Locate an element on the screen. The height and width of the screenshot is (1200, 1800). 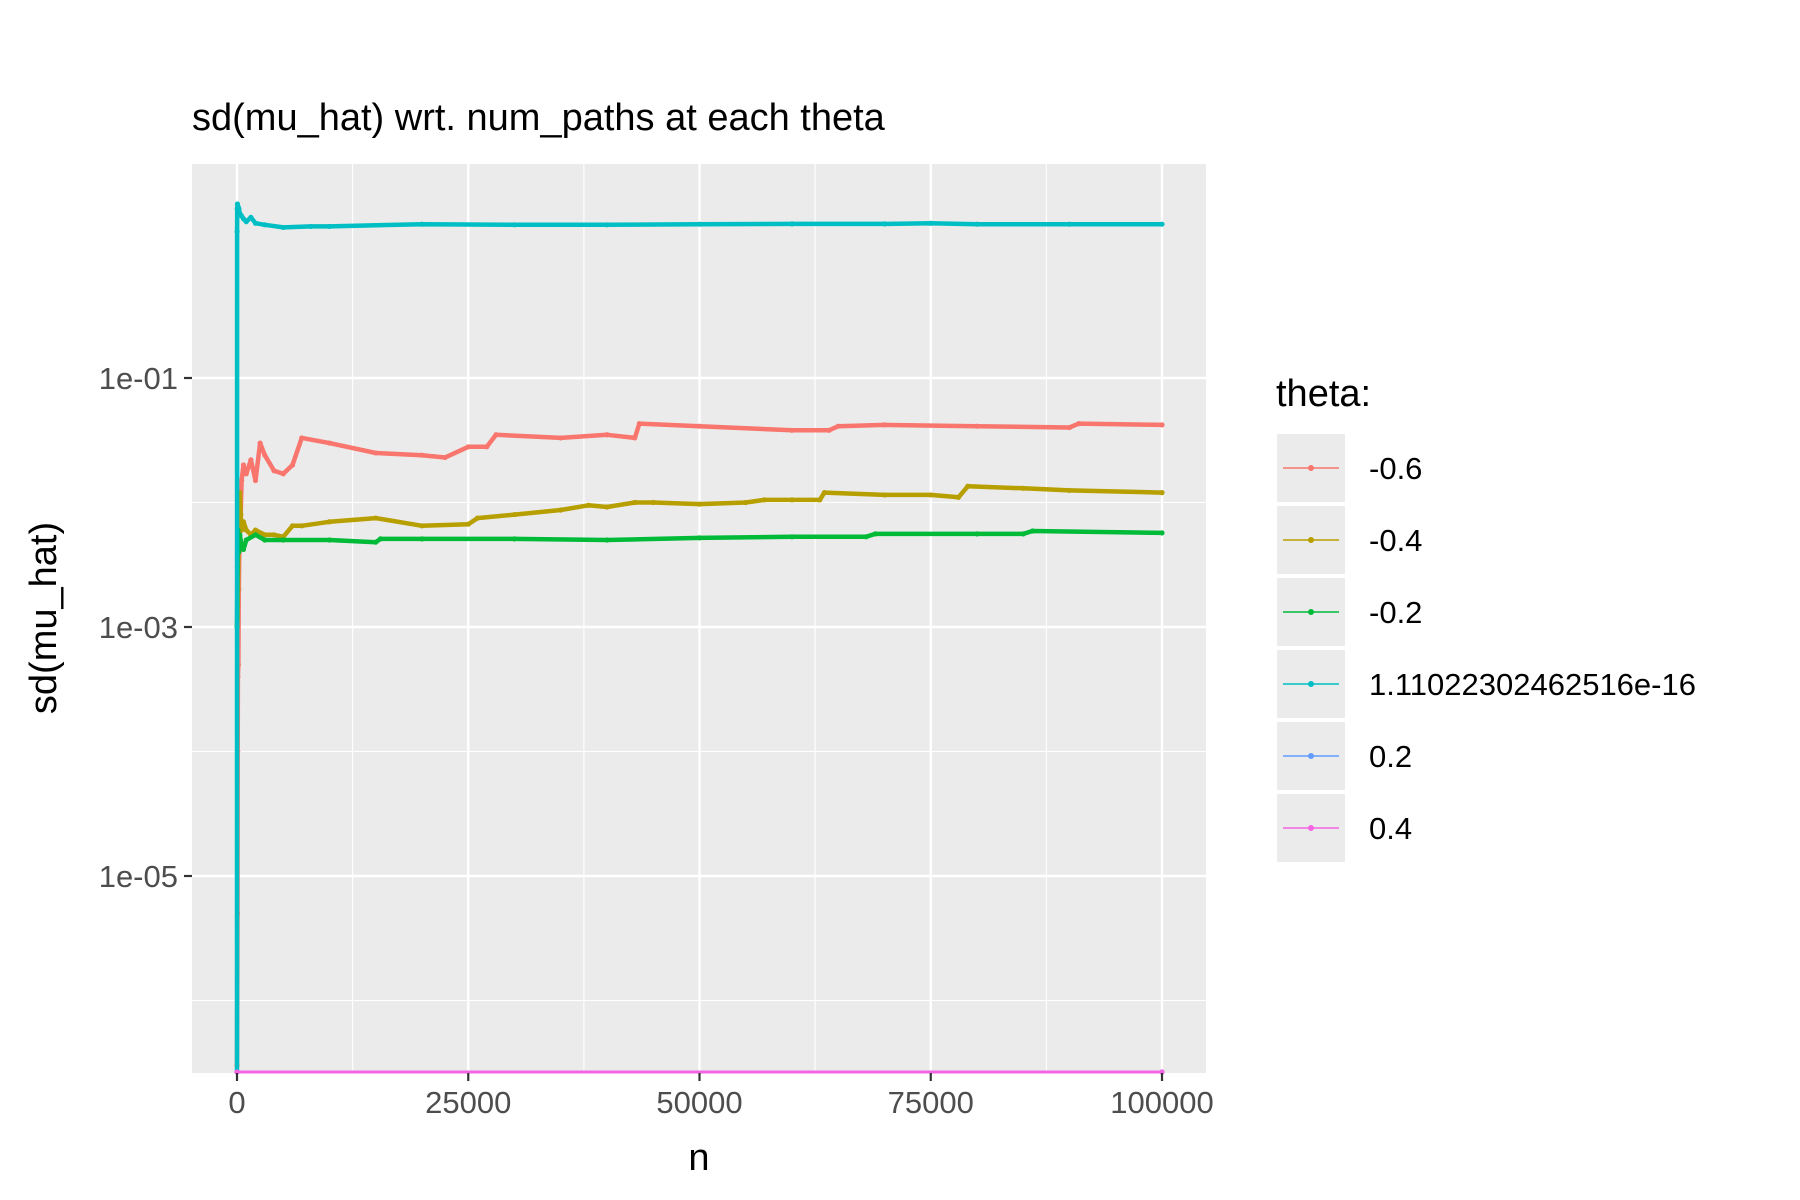
y-axis-title: sd(mu_hat) is located at coordinates (44, 618).